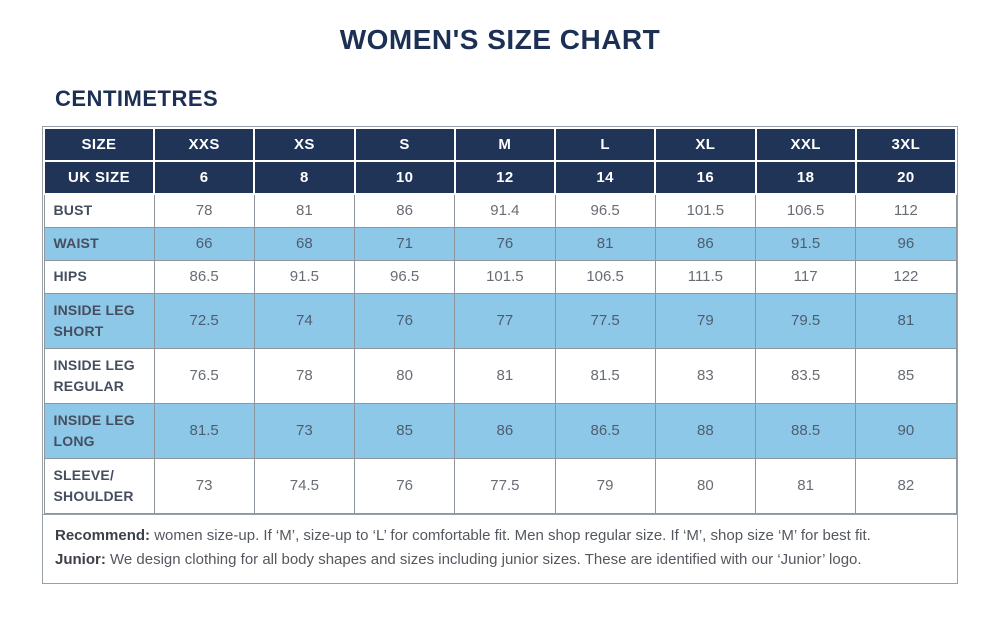 The image size is (1000, 619). Describe the element at coordinates (906, 210) in the screenshot. I see `value-cell: 112` at that location.